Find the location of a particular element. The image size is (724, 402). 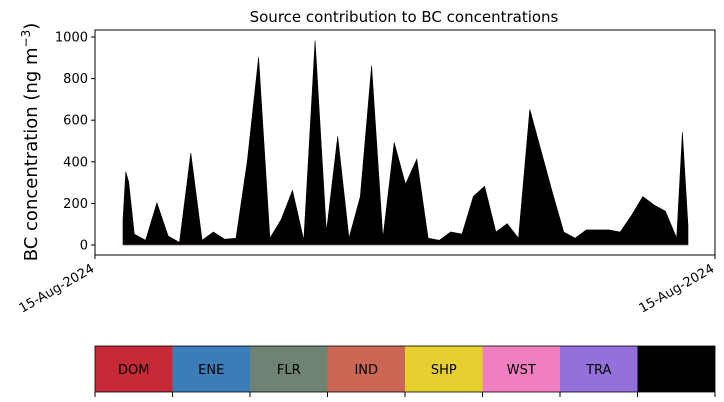

colorbar-cell-bb is located at coordinates (676, 369).